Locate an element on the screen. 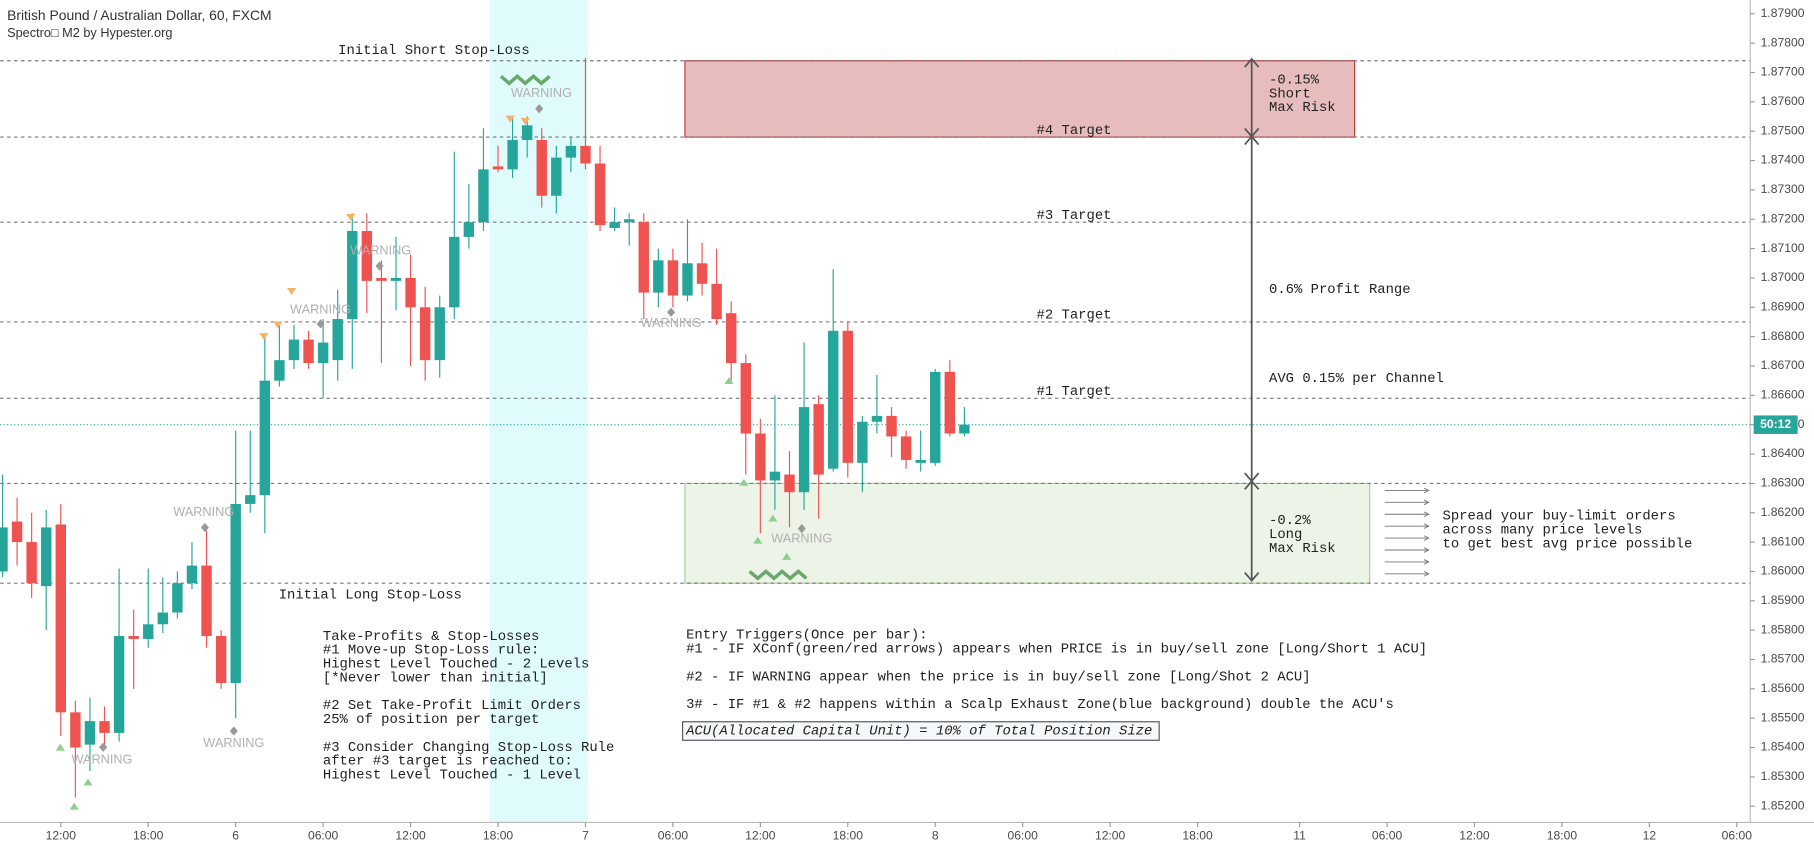 This screenshot has height=854, width=1814. y-tick-label: 1.86000 is located at coordinates (1783, 571).